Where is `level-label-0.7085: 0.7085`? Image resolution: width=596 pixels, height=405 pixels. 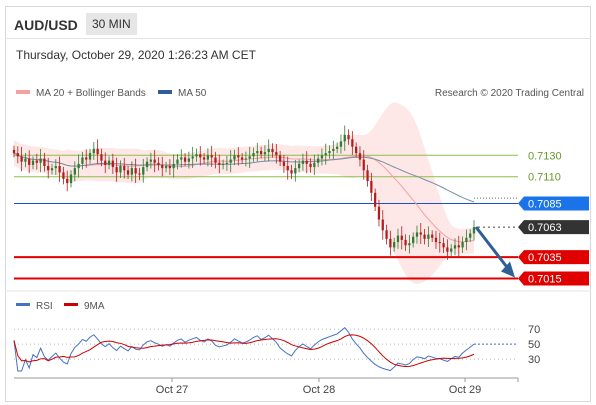 level-label-0.7085: 0.7085 is located at coordinates (545, 205).